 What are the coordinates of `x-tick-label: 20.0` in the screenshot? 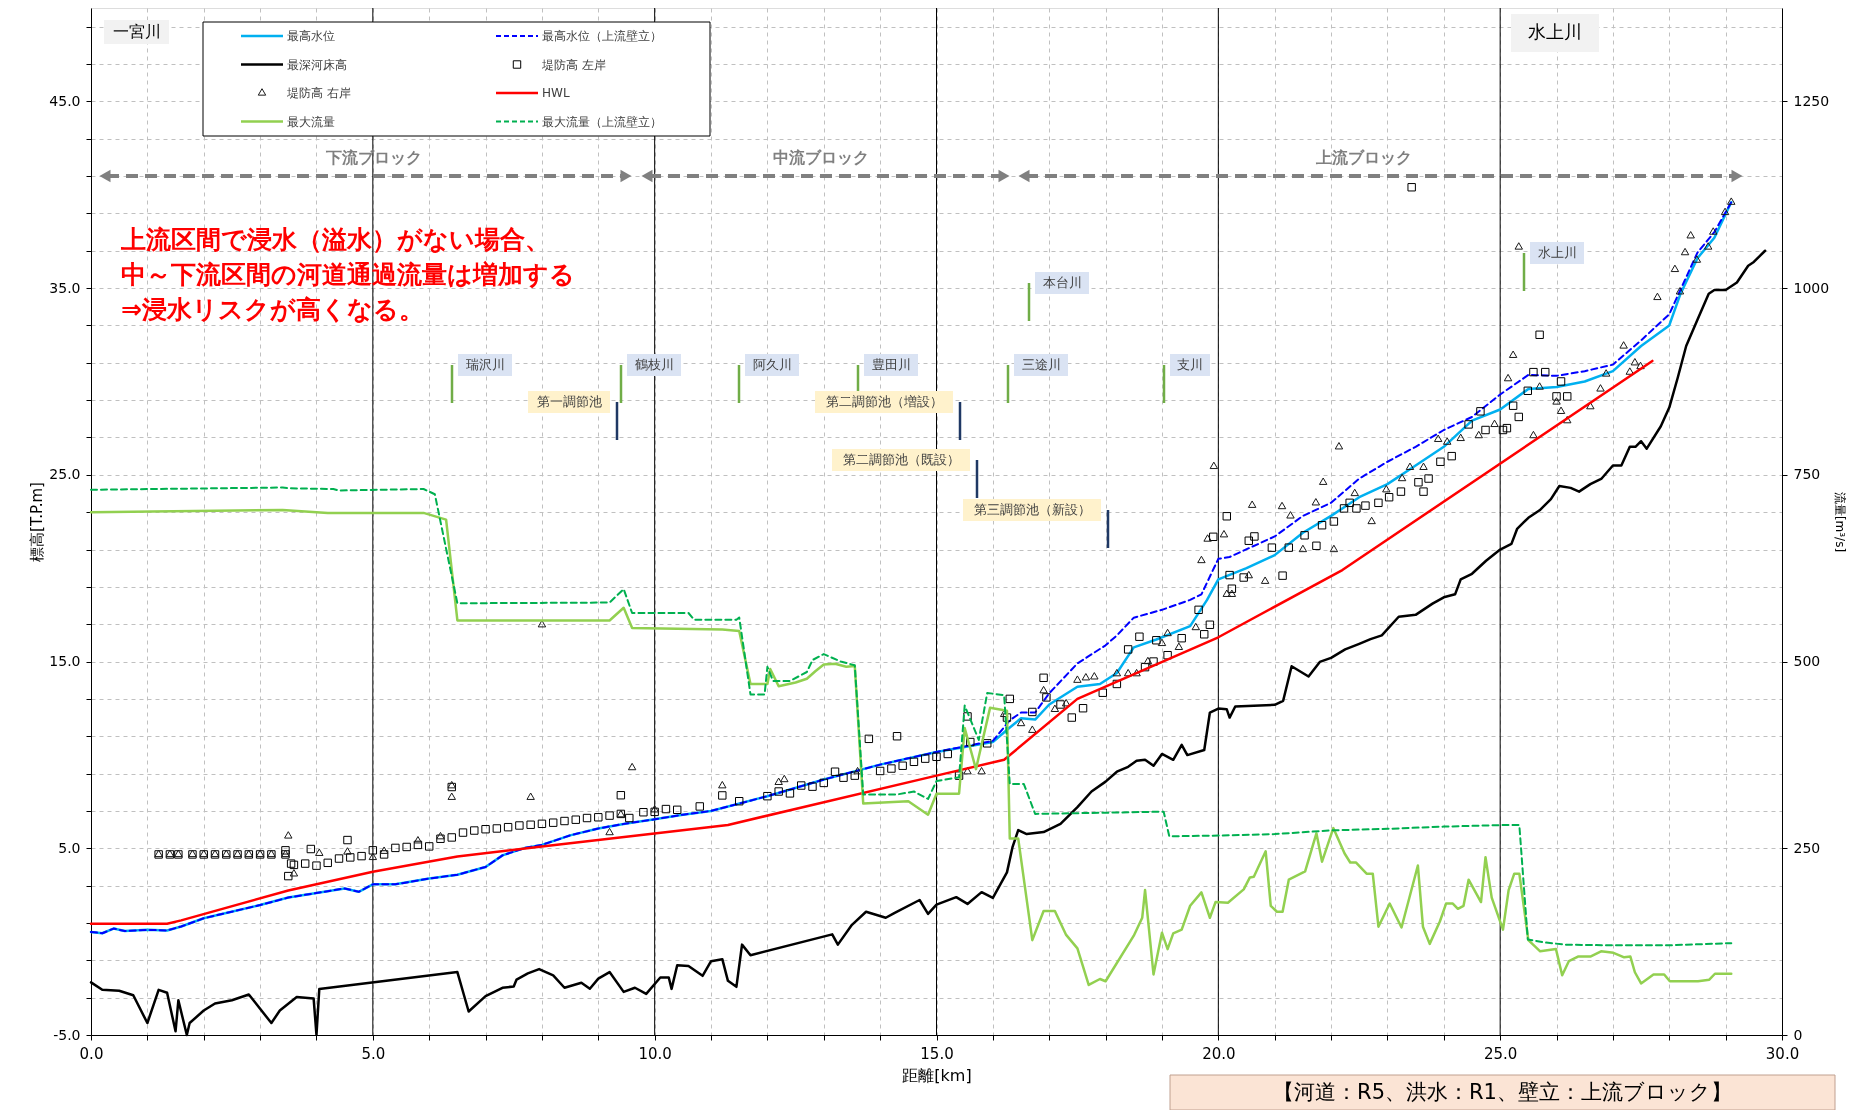 It's located at (1219, 1053).